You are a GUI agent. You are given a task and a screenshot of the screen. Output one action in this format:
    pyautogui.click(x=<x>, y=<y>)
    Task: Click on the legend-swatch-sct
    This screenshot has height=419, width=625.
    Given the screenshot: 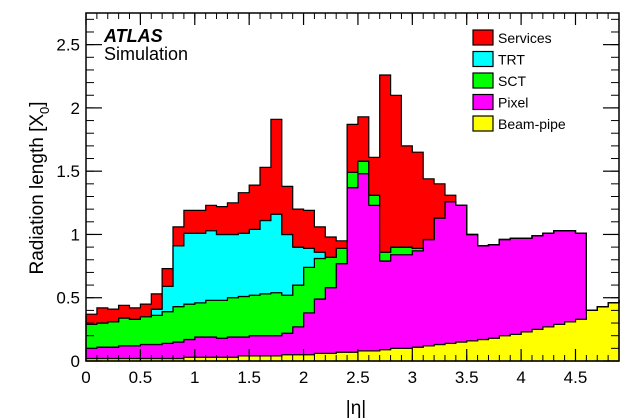 What is the action you would take?
    pyautogui.click(x=483, y=80)
    